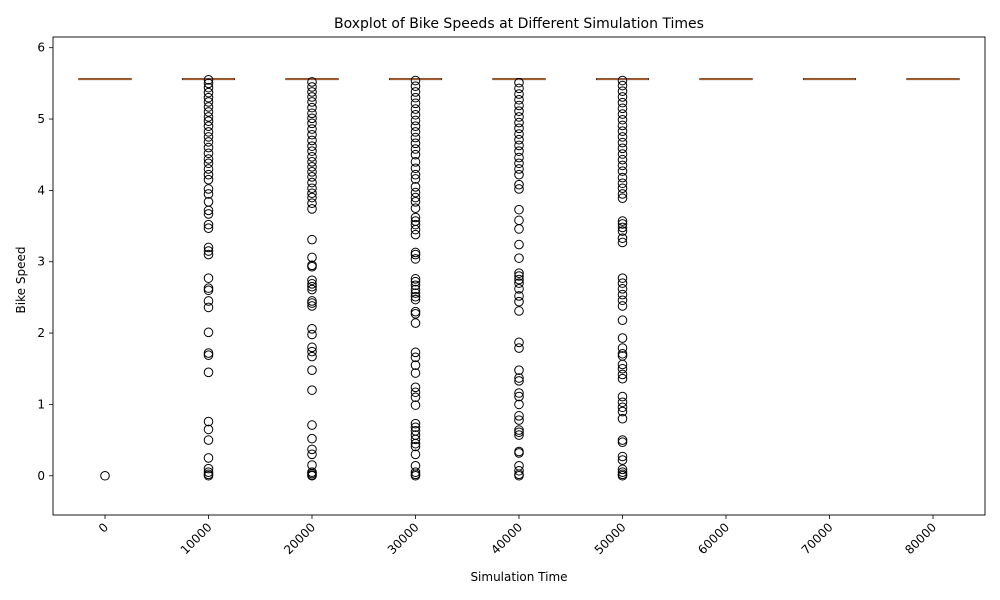 This screenshot has height=600, width=1000. What do you see at coordinates (41, 119) in the screenshot?
I see `y-tick-label: 5` at bounding box center [41, 119].